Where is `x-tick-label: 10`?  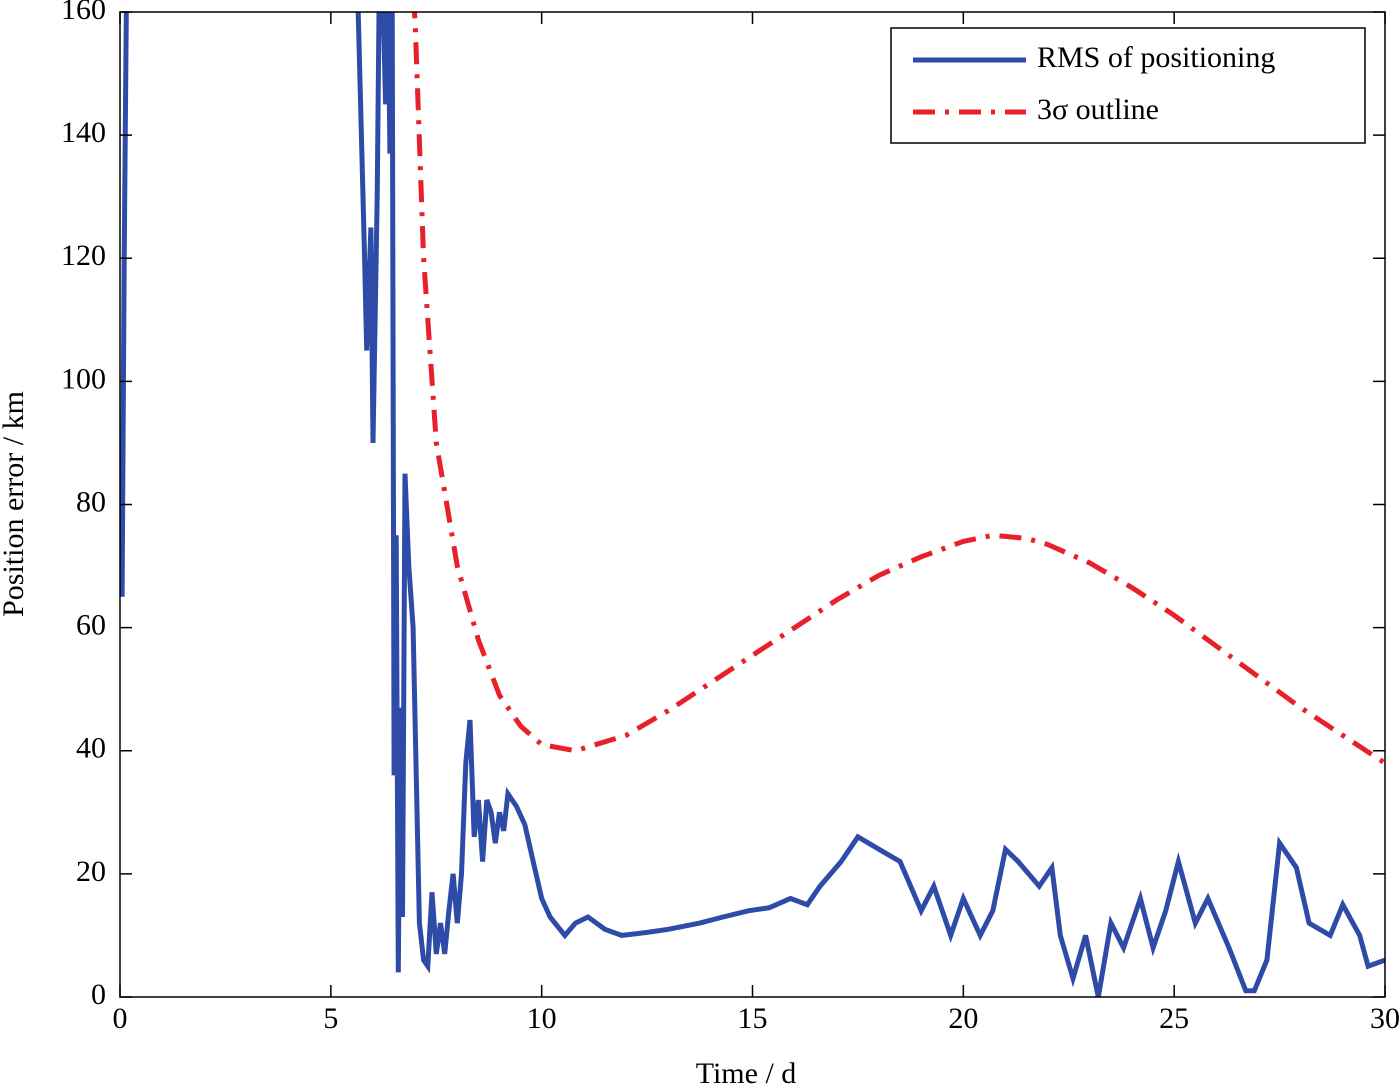
x-tick-label: 10 is located at coordinates (542, 1018).